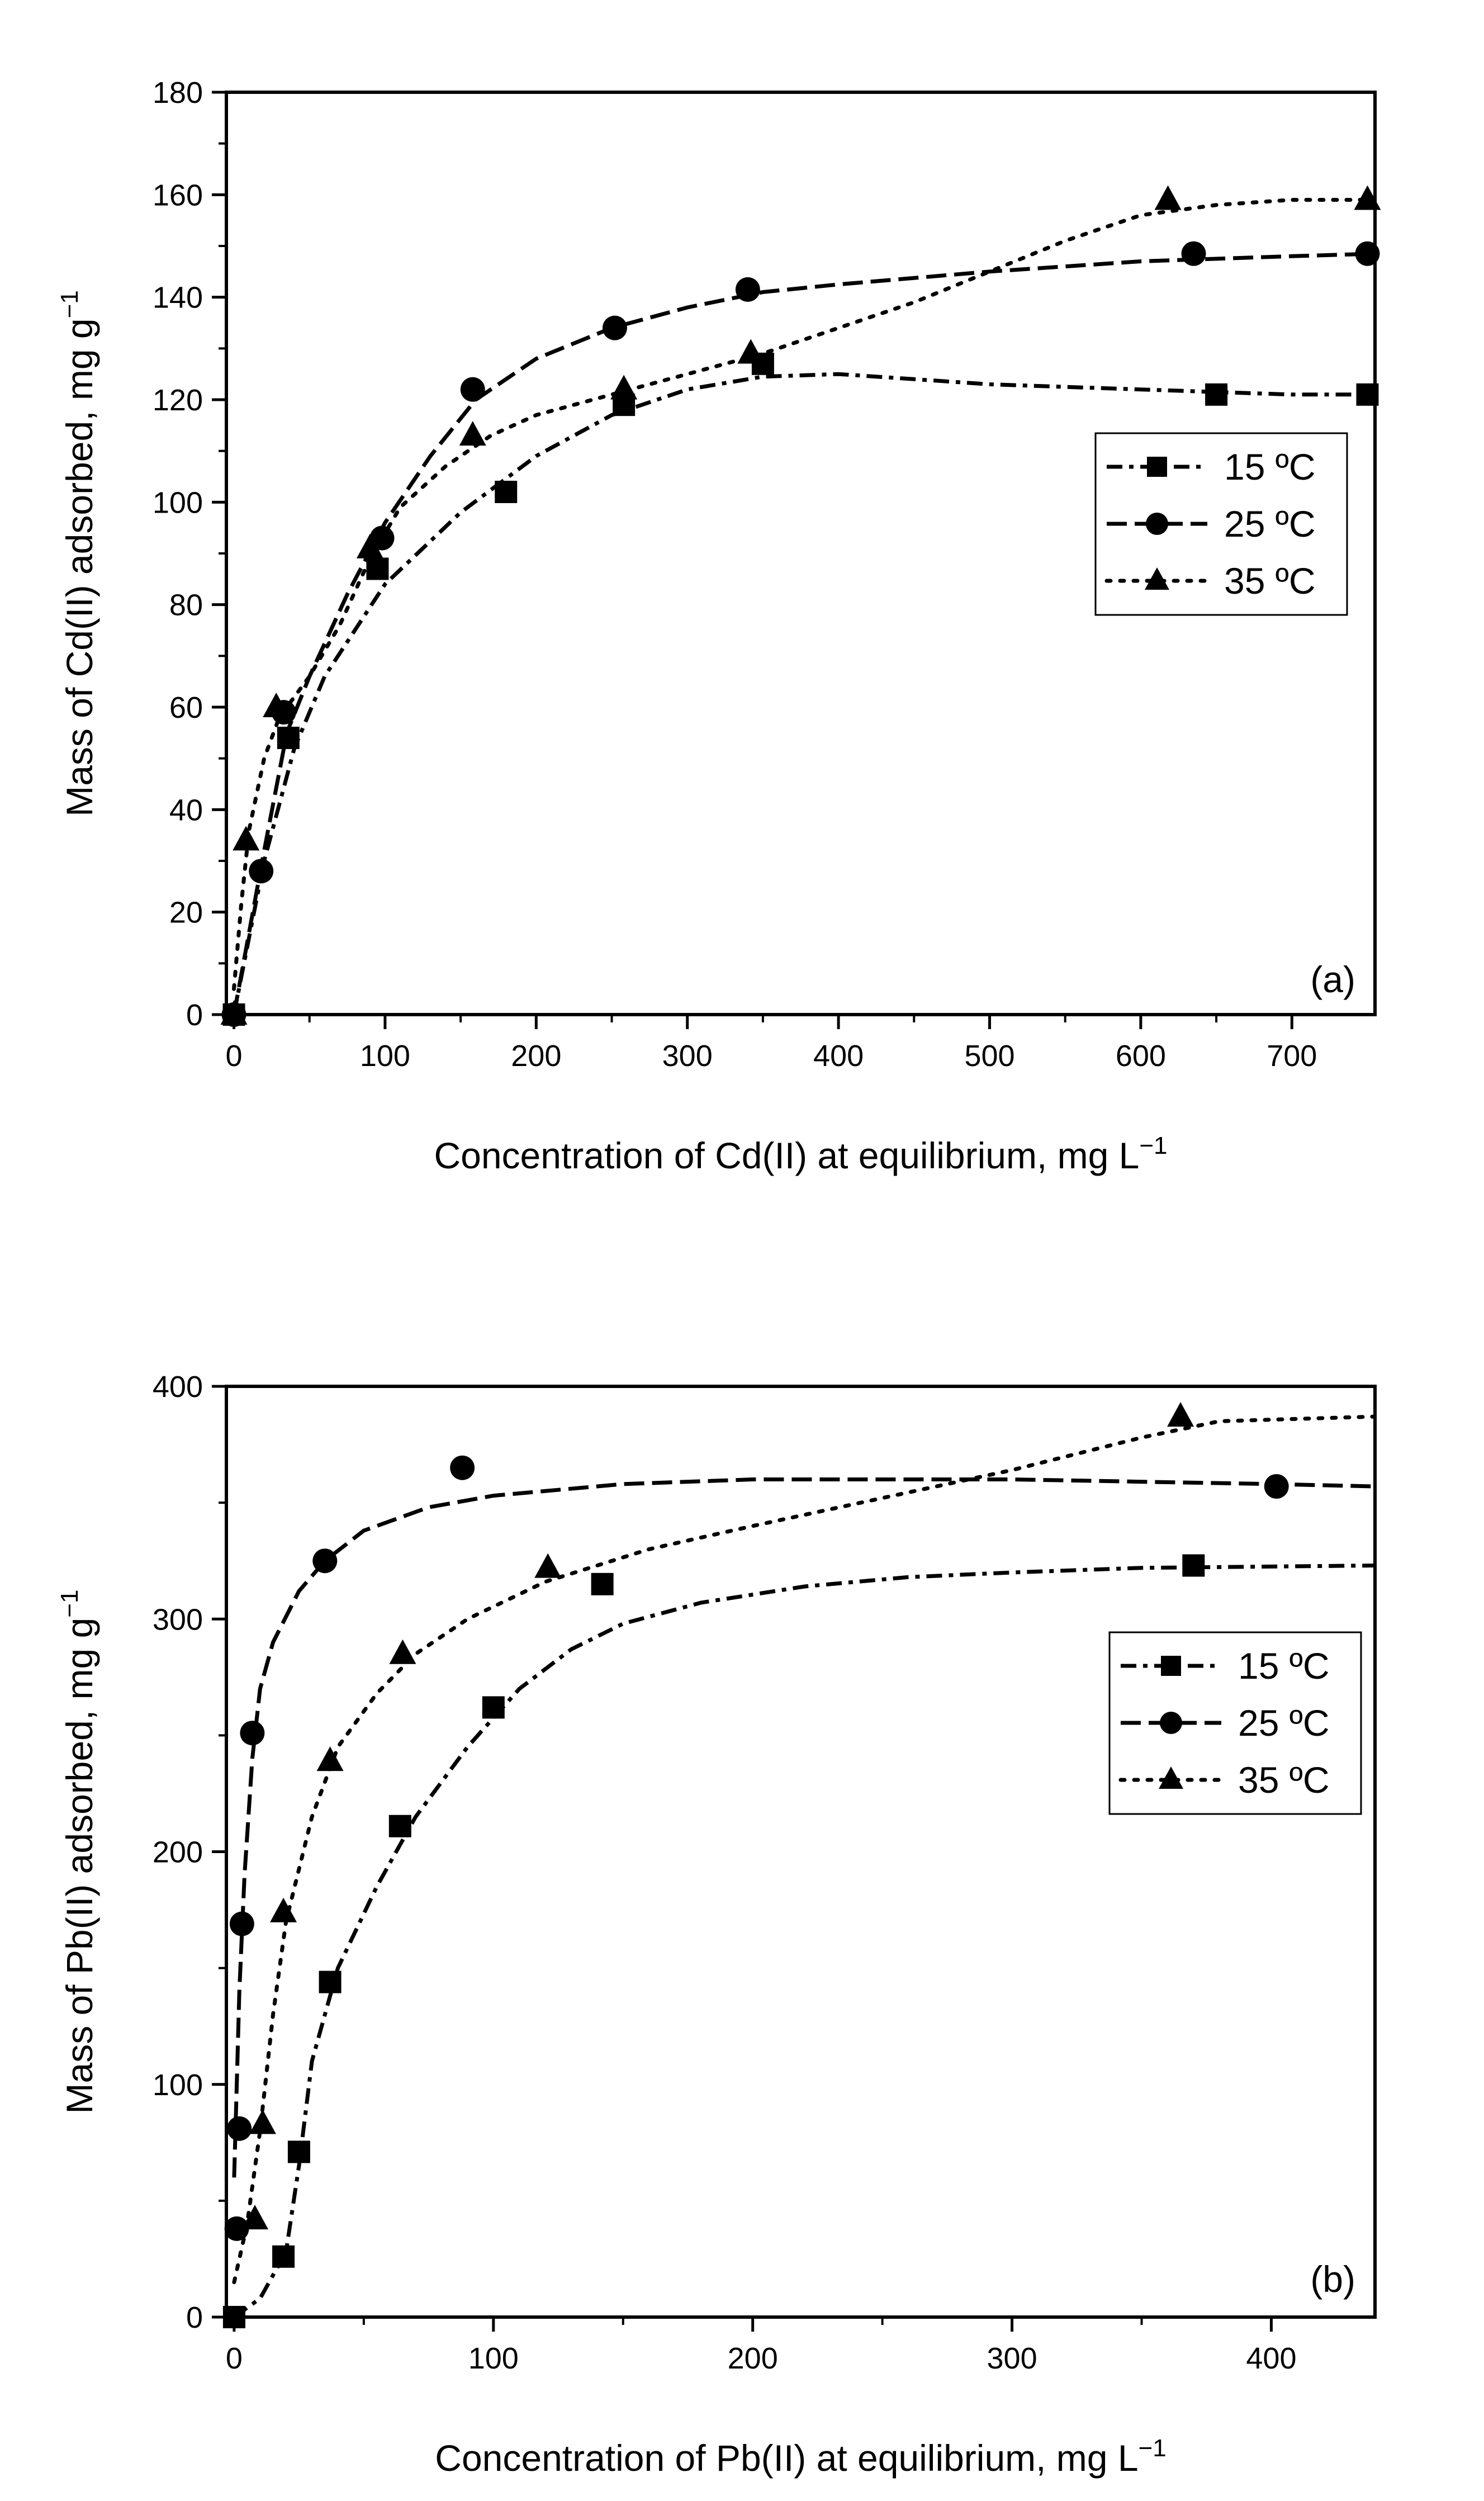 The height and width of the screenshot is (2501, 1484). What do you see at coordinates (1292, 1056) in the screenshot?
I see `x-tick-label: 700` at bounding box center [1292, 1056].